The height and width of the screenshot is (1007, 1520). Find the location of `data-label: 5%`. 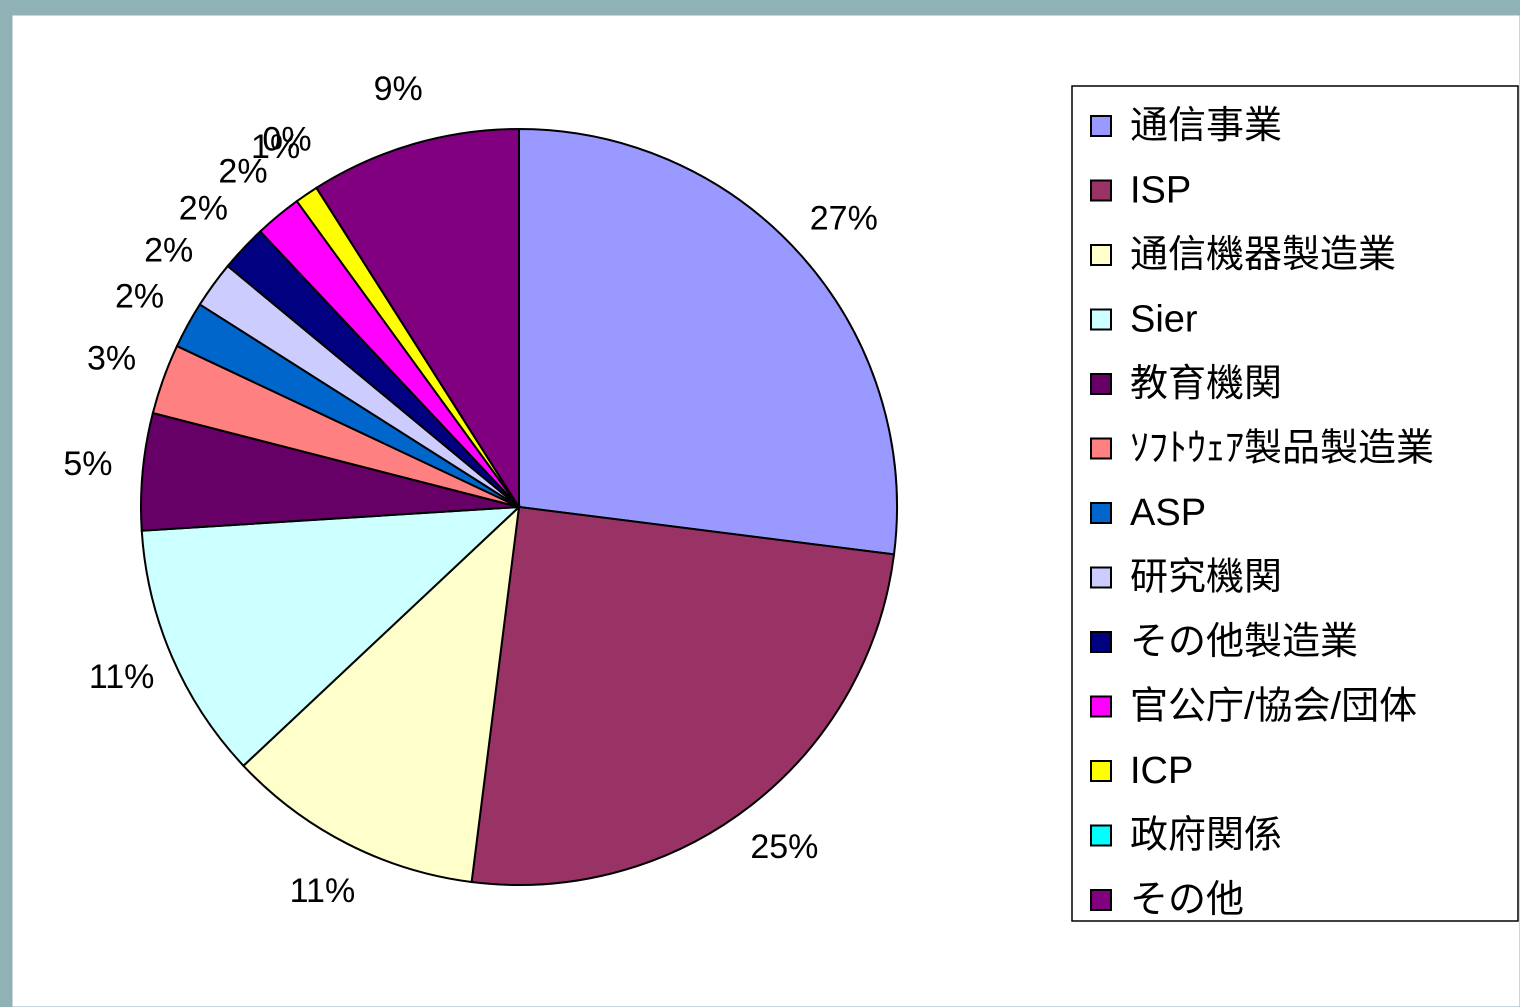

data-label: 5% is located at coordinates (87, 464).